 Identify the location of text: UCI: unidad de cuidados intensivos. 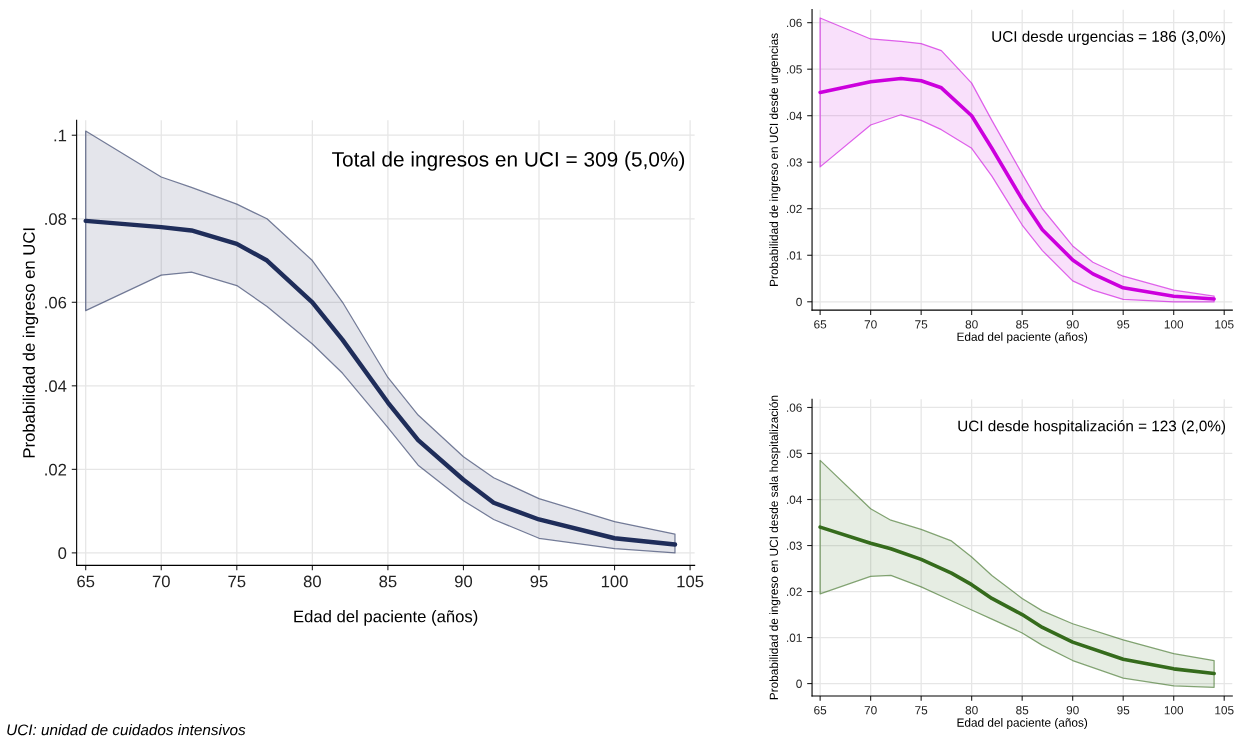
(126, 730).